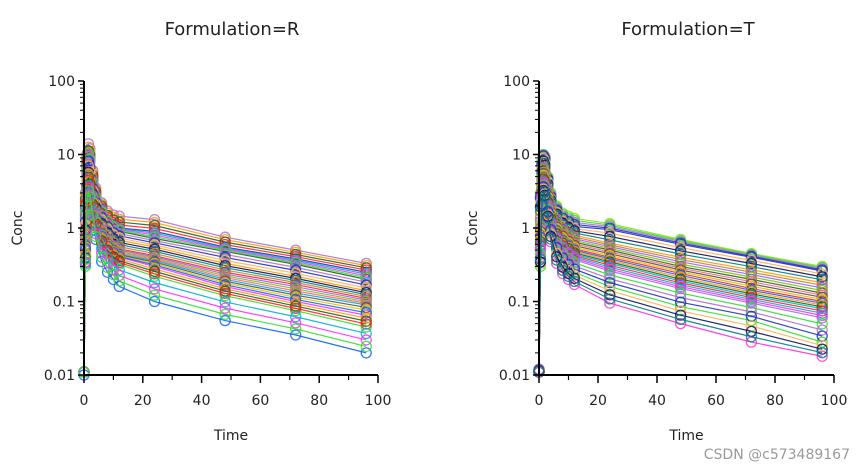 The width and height of the screenshot is (864, 467). What do you see at coordinates (688, 29) in the screenshot?
I see `chart-title: Formulation=T` at bounding box center [688, 29].